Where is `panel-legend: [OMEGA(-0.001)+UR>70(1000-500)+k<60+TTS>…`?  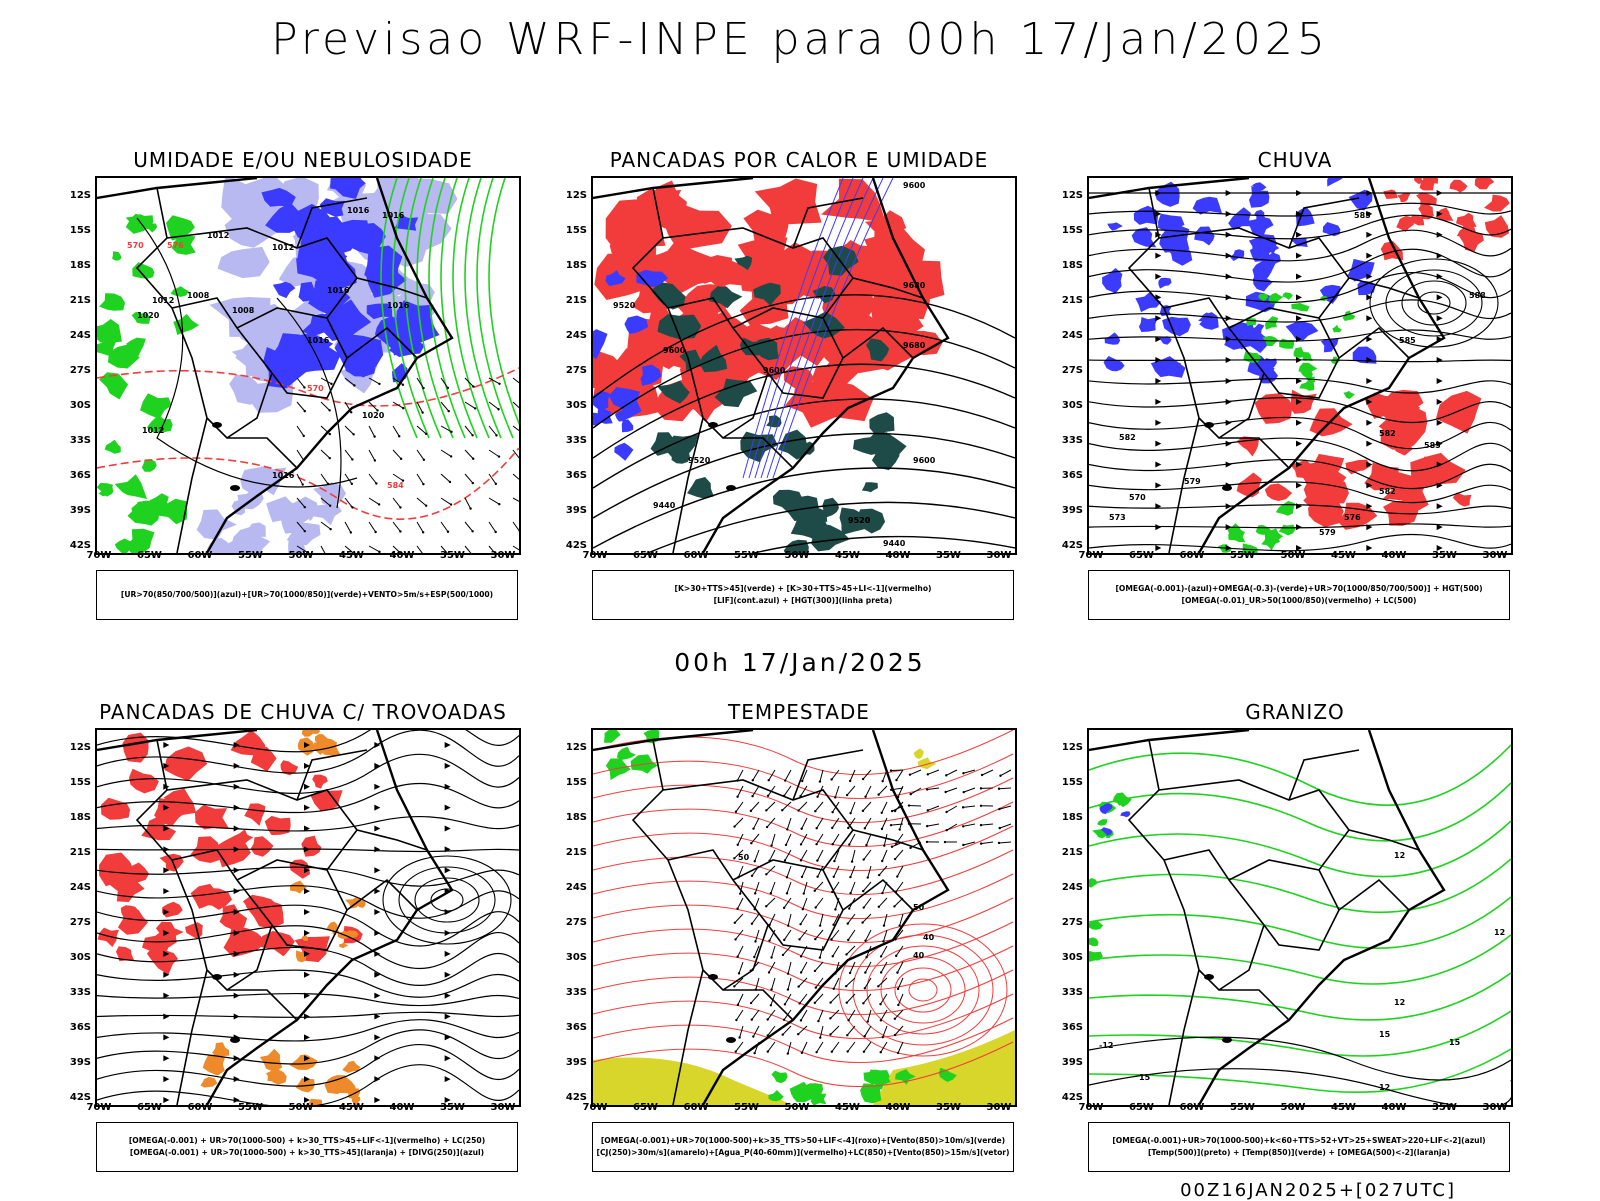
panel-legend: [OMEGA(-0.001)+UR>70(1000-500)+k<60+TTS>… is located at coordinates (1299, 1147).